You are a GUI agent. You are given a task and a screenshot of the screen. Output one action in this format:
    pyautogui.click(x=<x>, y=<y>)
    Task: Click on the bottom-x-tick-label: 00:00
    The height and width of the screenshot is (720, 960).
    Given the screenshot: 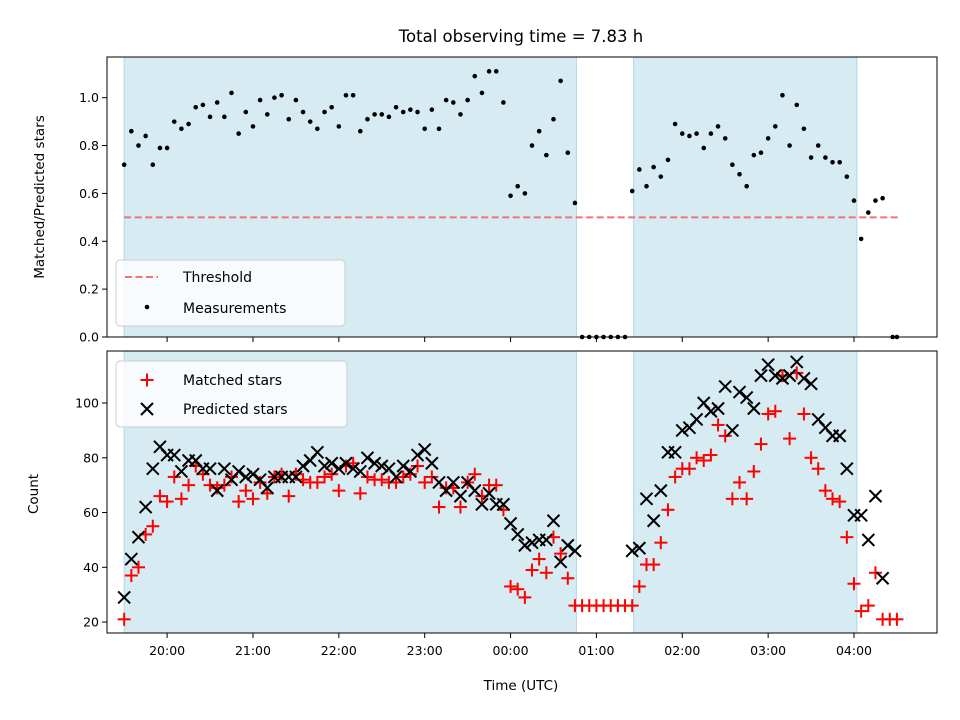 What is the action you would take?
    pyautogui.click(x=511, y=650)
    